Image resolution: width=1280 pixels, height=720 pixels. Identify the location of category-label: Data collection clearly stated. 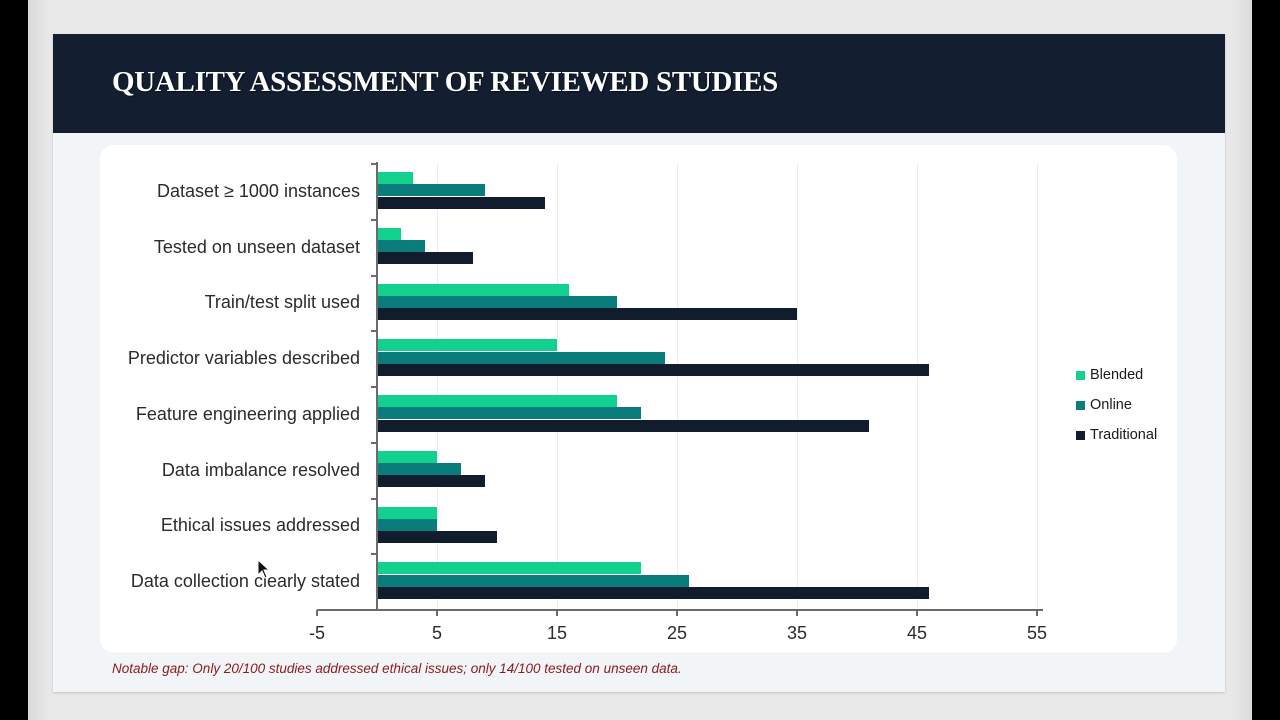
(245, 581).